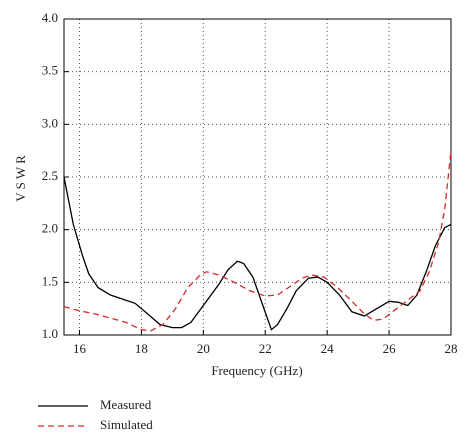  Describe the element at coordinates (50, 122) in the screenshot. I see `y-tick-label: 3.0` at that location.